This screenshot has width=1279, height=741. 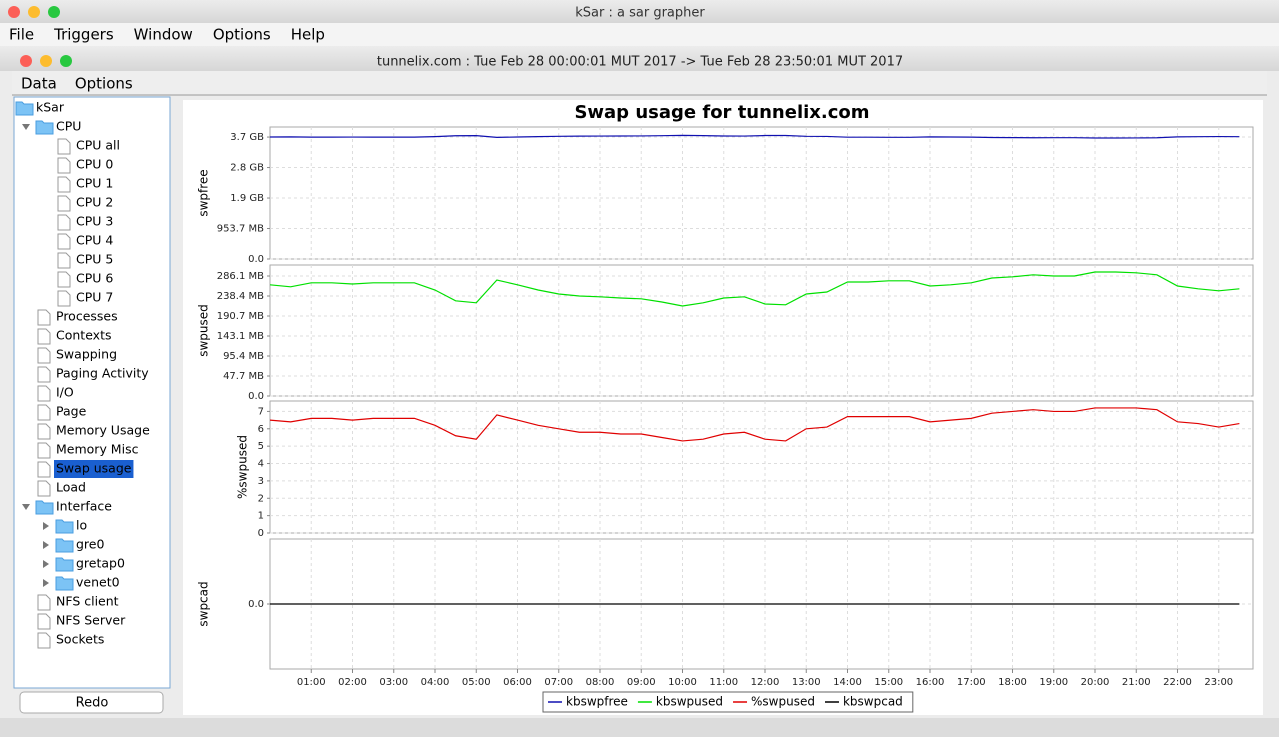 What do you see at coordinates (94, 259) in the screenshot?
I see `tree-label: CPU 5` at bounding box center [94, 259].